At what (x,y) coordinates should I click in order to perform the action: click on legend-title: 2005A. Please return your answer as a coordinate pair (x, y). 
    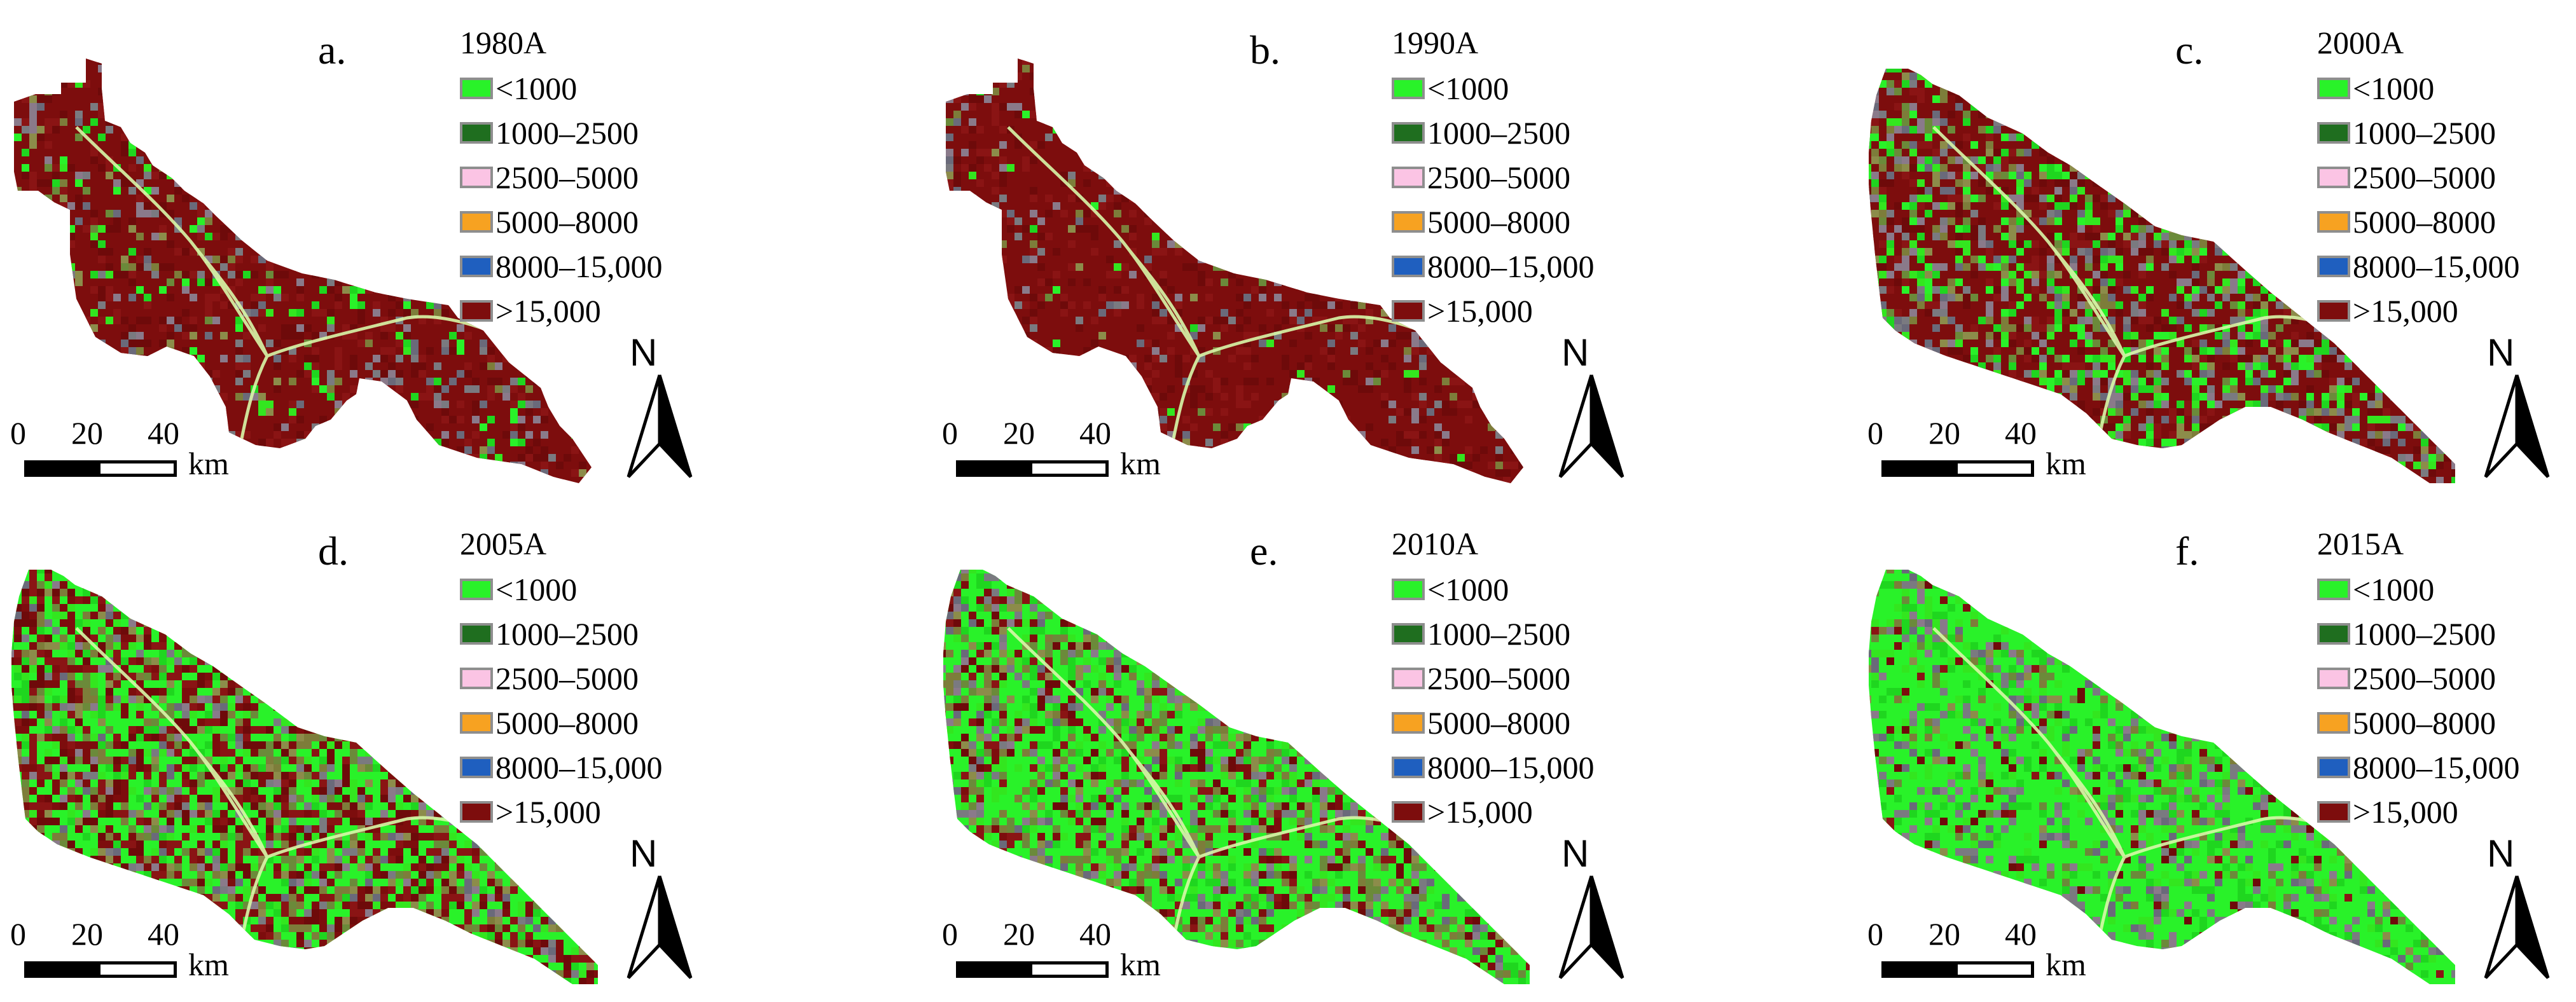
    Looking at the image, I should click on (503, 544).